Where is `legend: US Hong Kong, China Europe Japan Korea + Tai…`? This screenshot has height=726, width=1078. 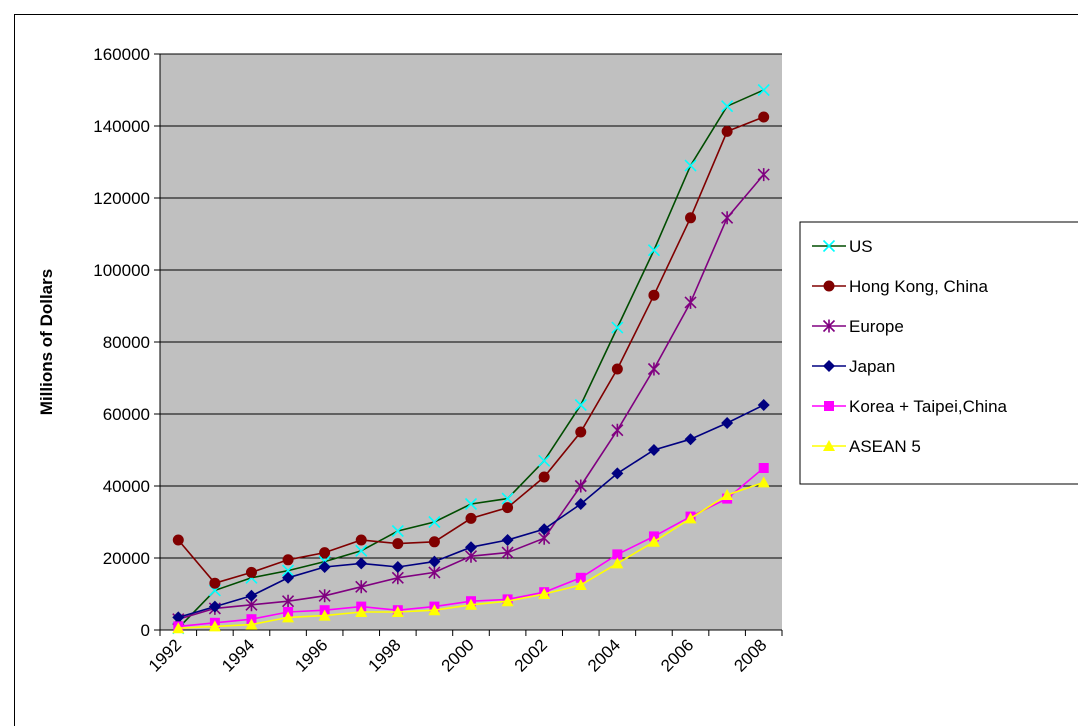 legend: US Hong Kong, China Europe Japan Korea + Tai… is located at coordinates (938, 353).